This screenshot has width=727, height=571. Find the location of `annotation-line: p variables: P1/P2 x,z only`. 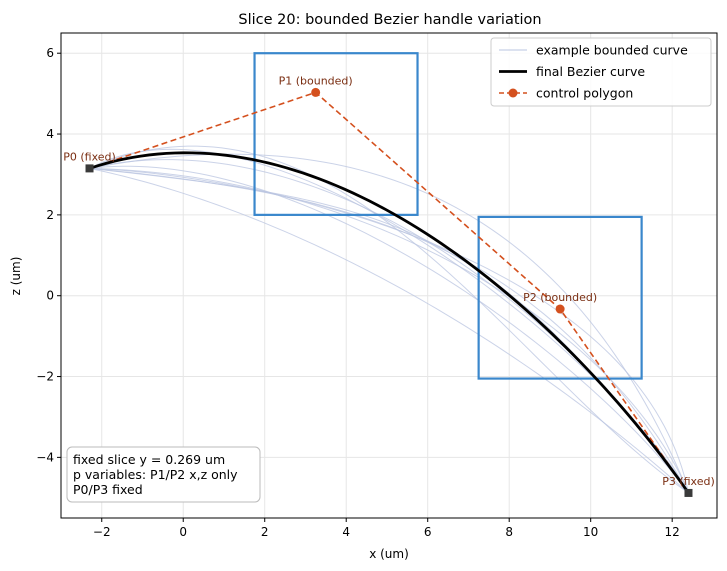

annotation-line: p variables: P1/P2 x,z only is located at coordinates (155, 474).